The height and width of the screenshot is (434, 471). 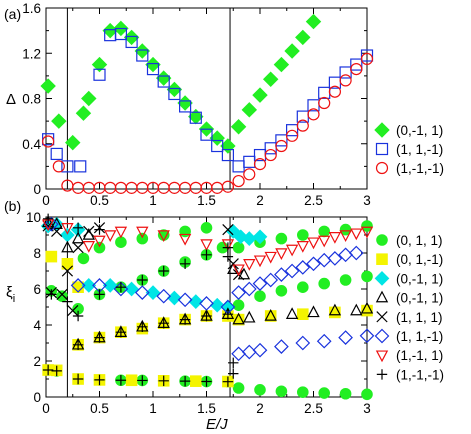 I want to click on panel-a-ylabel: Δ, so click(x=11, y=99).